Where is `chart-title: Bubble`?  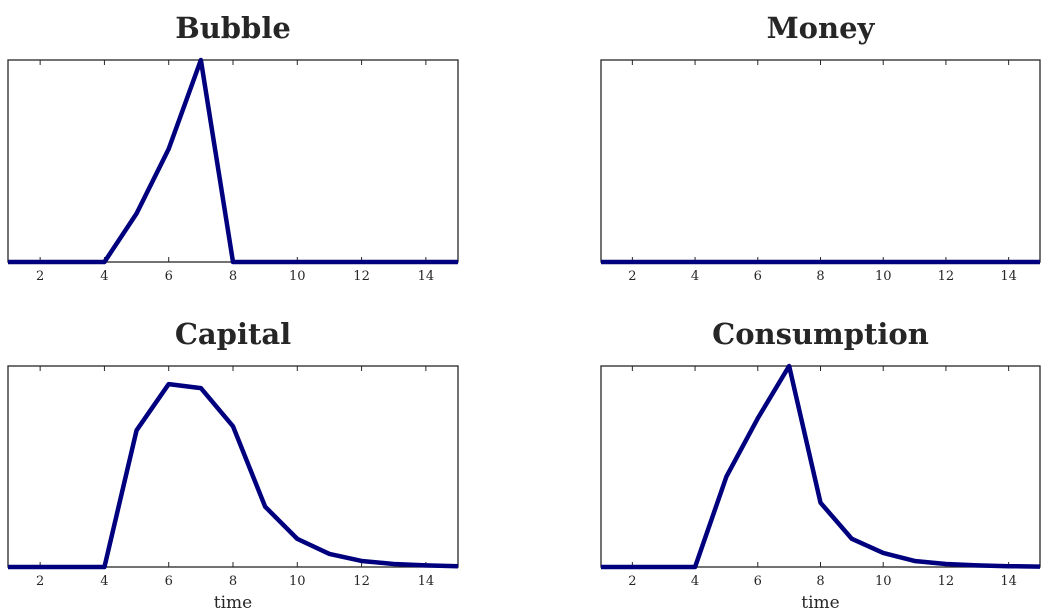
chart-title: Bubble is located at coordinates (233, 28).